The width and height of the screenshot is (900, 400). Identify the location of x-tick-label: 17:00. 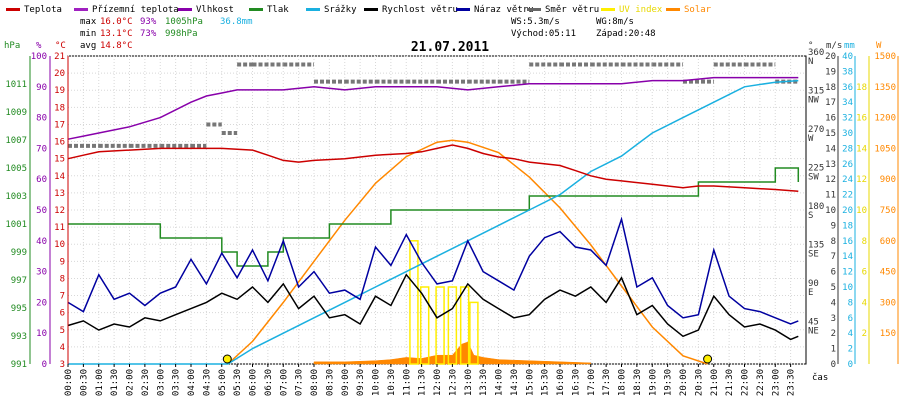
(592, 382).